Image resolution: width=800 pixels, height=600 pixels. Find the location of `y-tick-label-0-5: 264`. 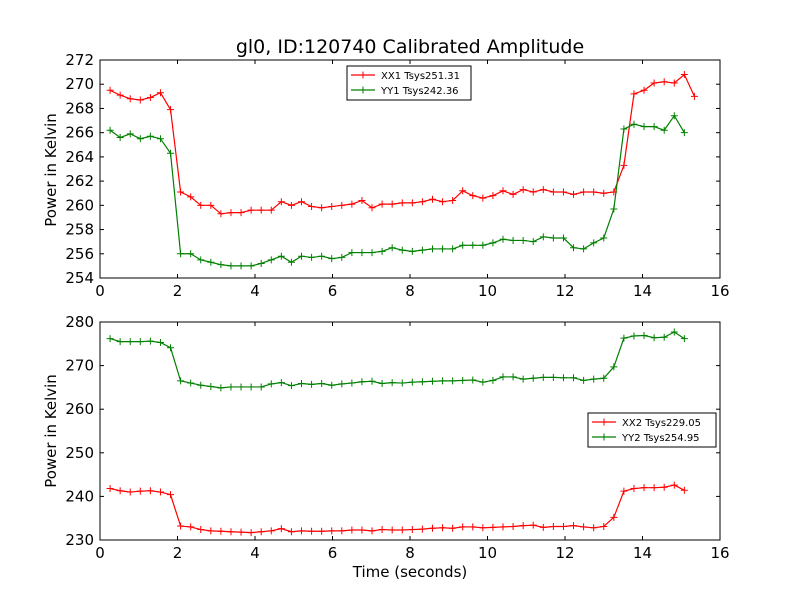

y-tick-label-0-5: 264 is located at coordinates (79, 157).